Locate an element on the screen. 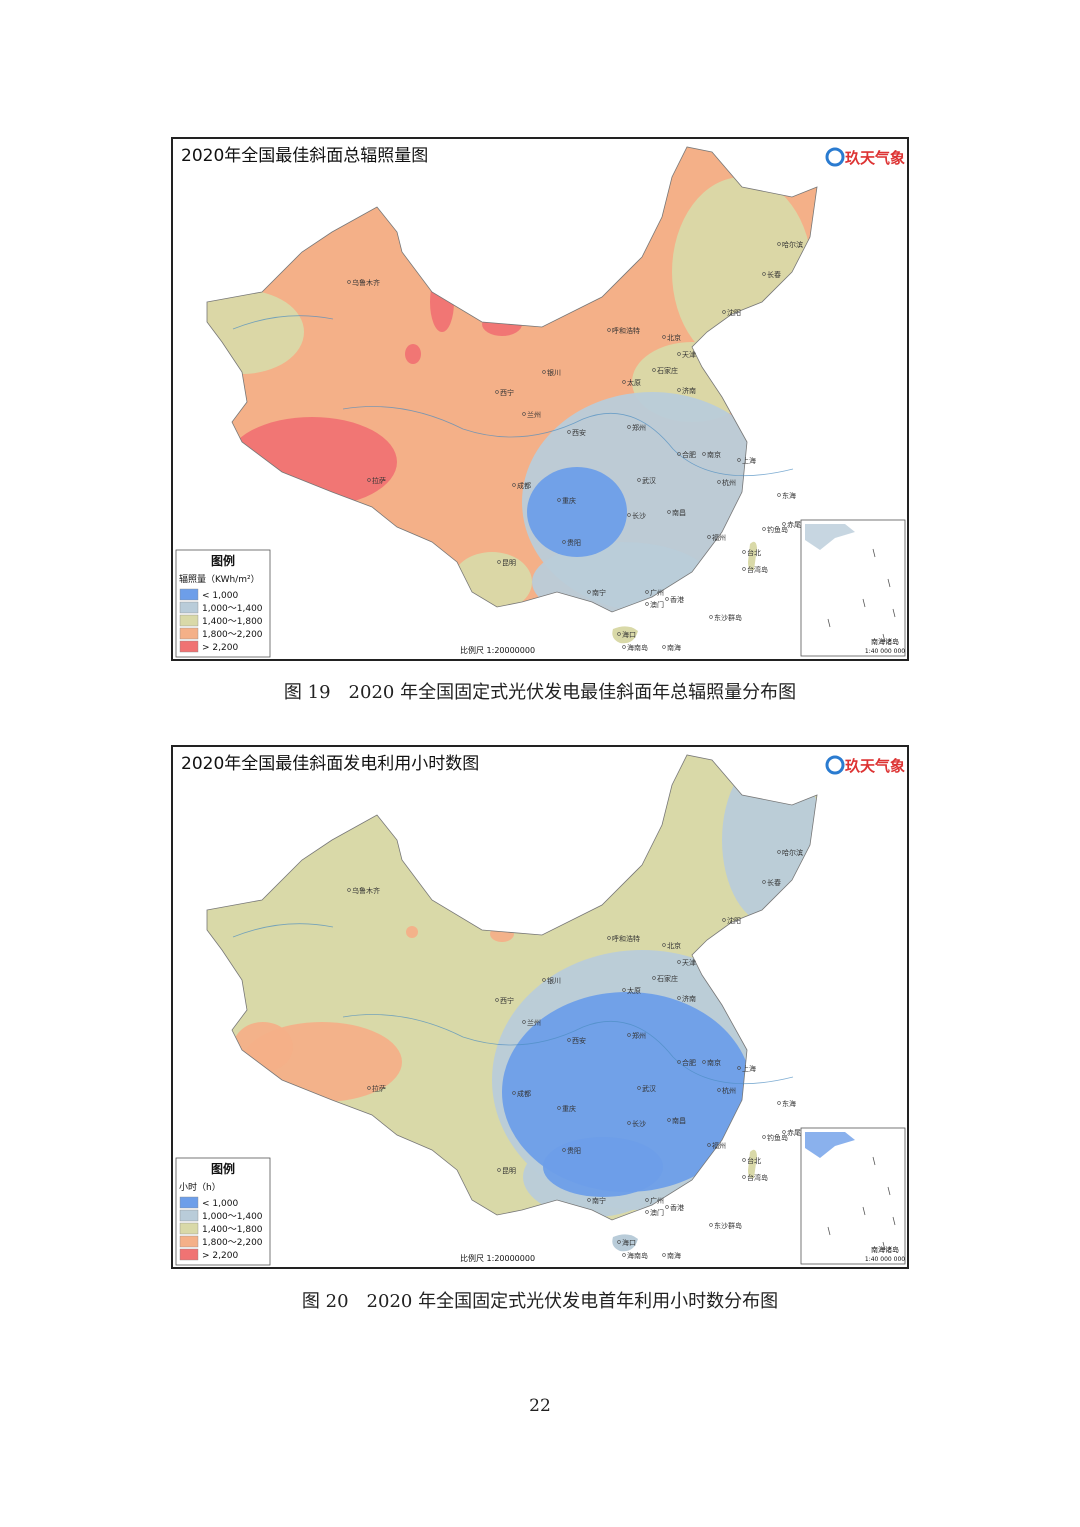 The height and width of the screenshot is (1527, 1080). scale: 比例尺 1:20000000 is located at coordinates (497, 650).